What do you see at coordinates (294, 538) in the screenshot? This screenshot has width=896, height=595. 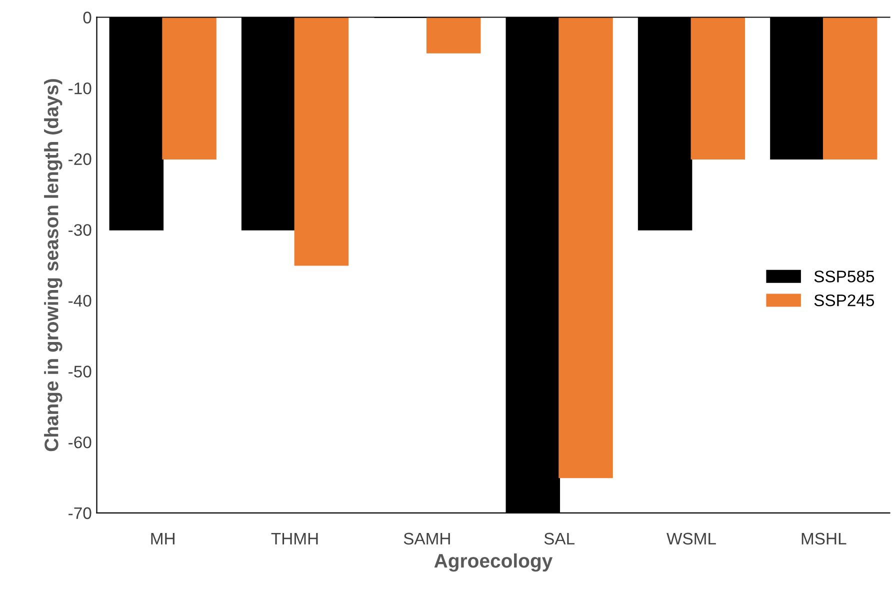 I see `x-tick-label: THMH` at bounding box center [294, 538].